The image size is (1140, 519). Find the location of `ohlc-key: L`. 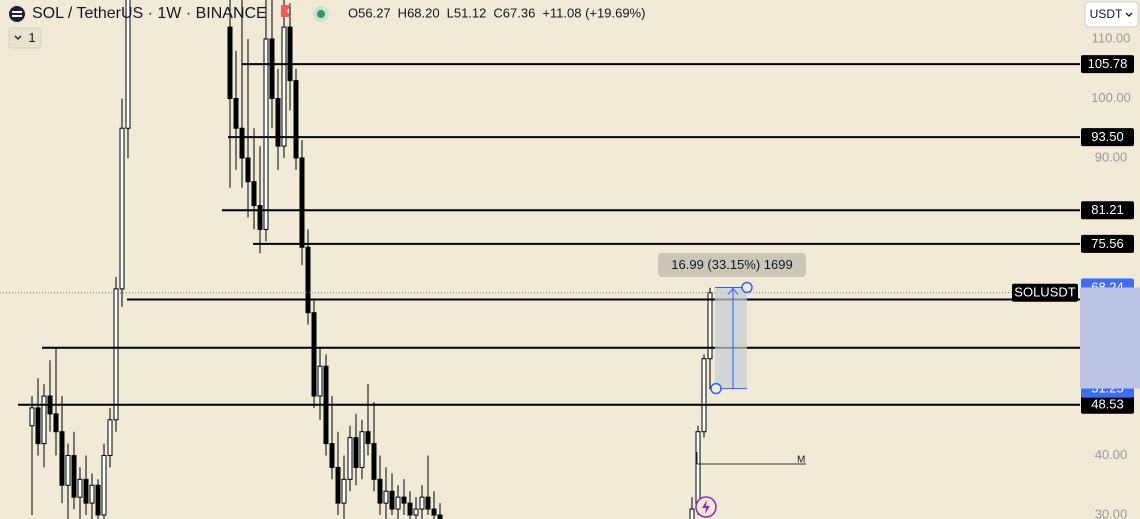

ohlc-key: L is located at coordinates (450, 12).